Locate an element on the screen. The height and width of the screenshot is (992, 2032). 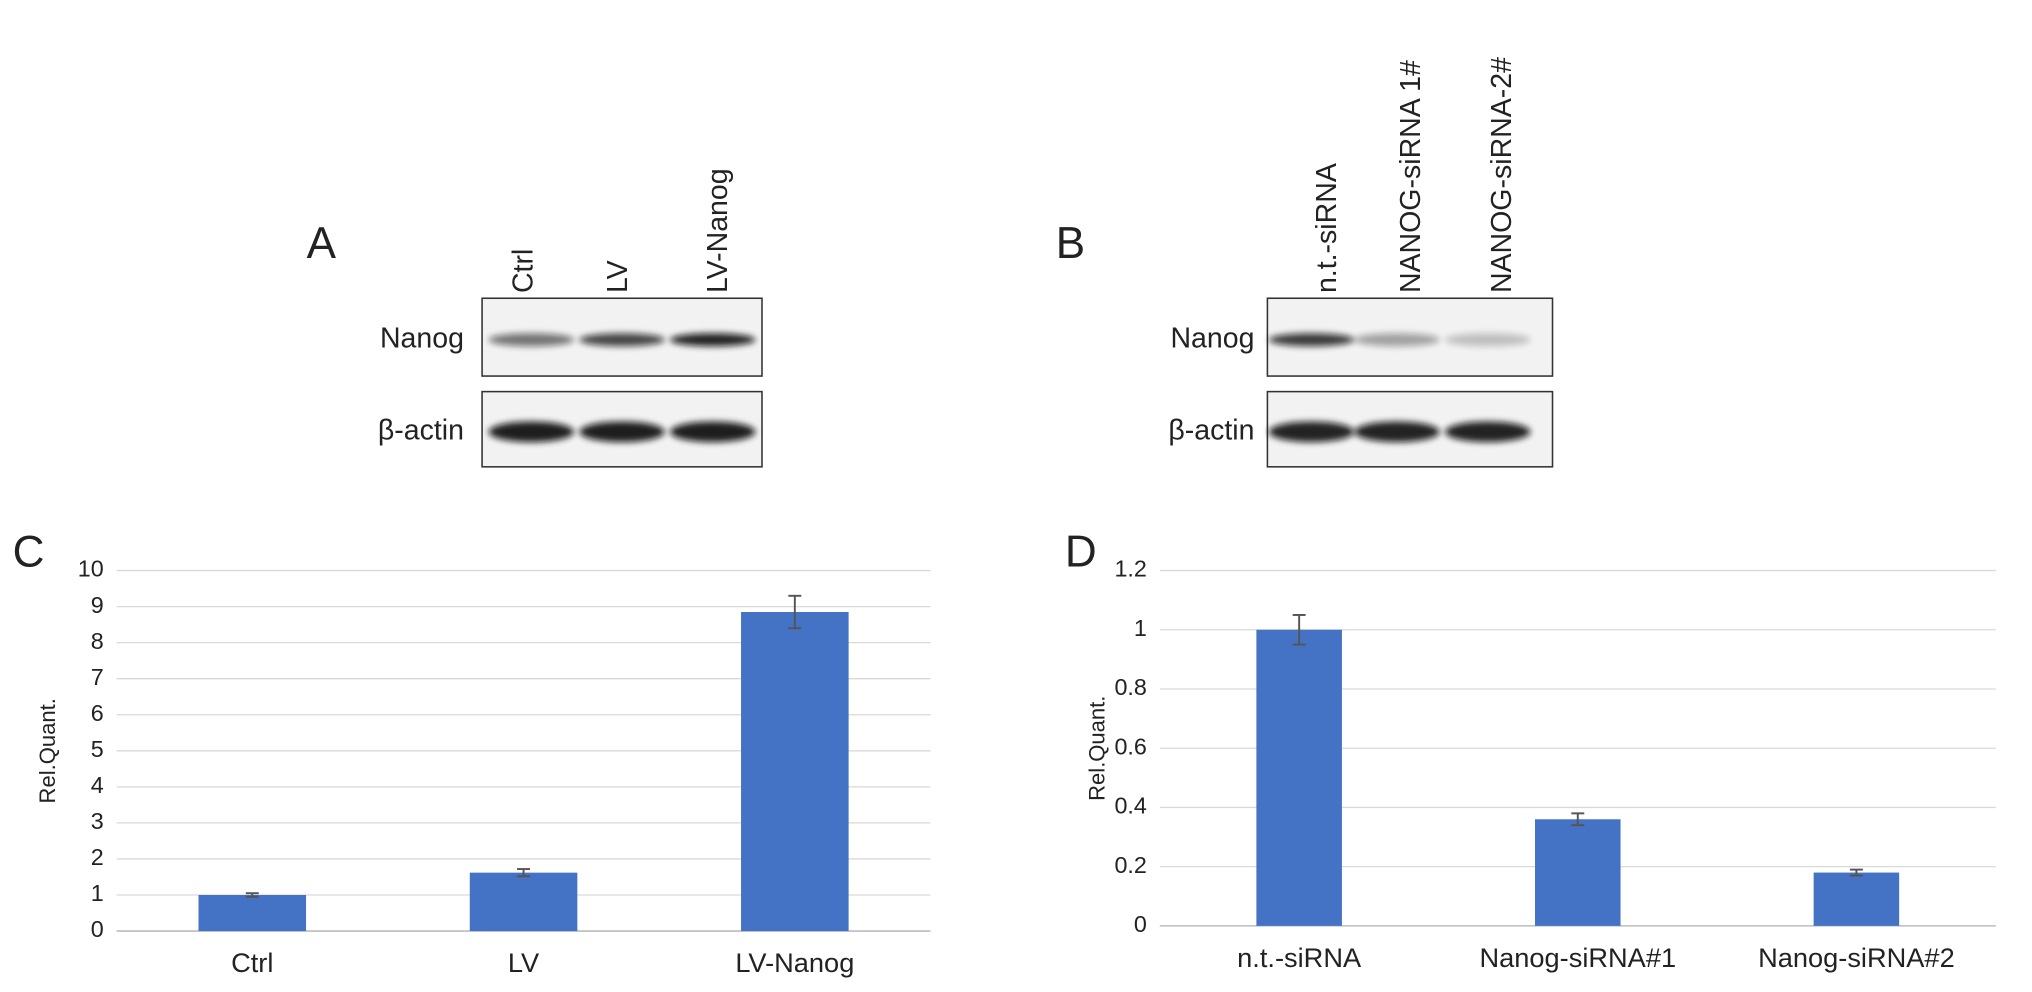
lane-label: LV is located at coordinates (618, 276).